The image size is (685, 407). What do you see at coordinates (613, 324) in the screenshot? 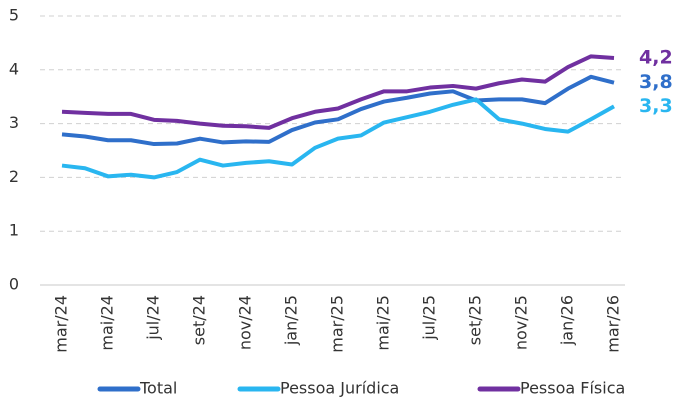
I see `x-tick-label: mar/26` at bounding box center [613, 324].